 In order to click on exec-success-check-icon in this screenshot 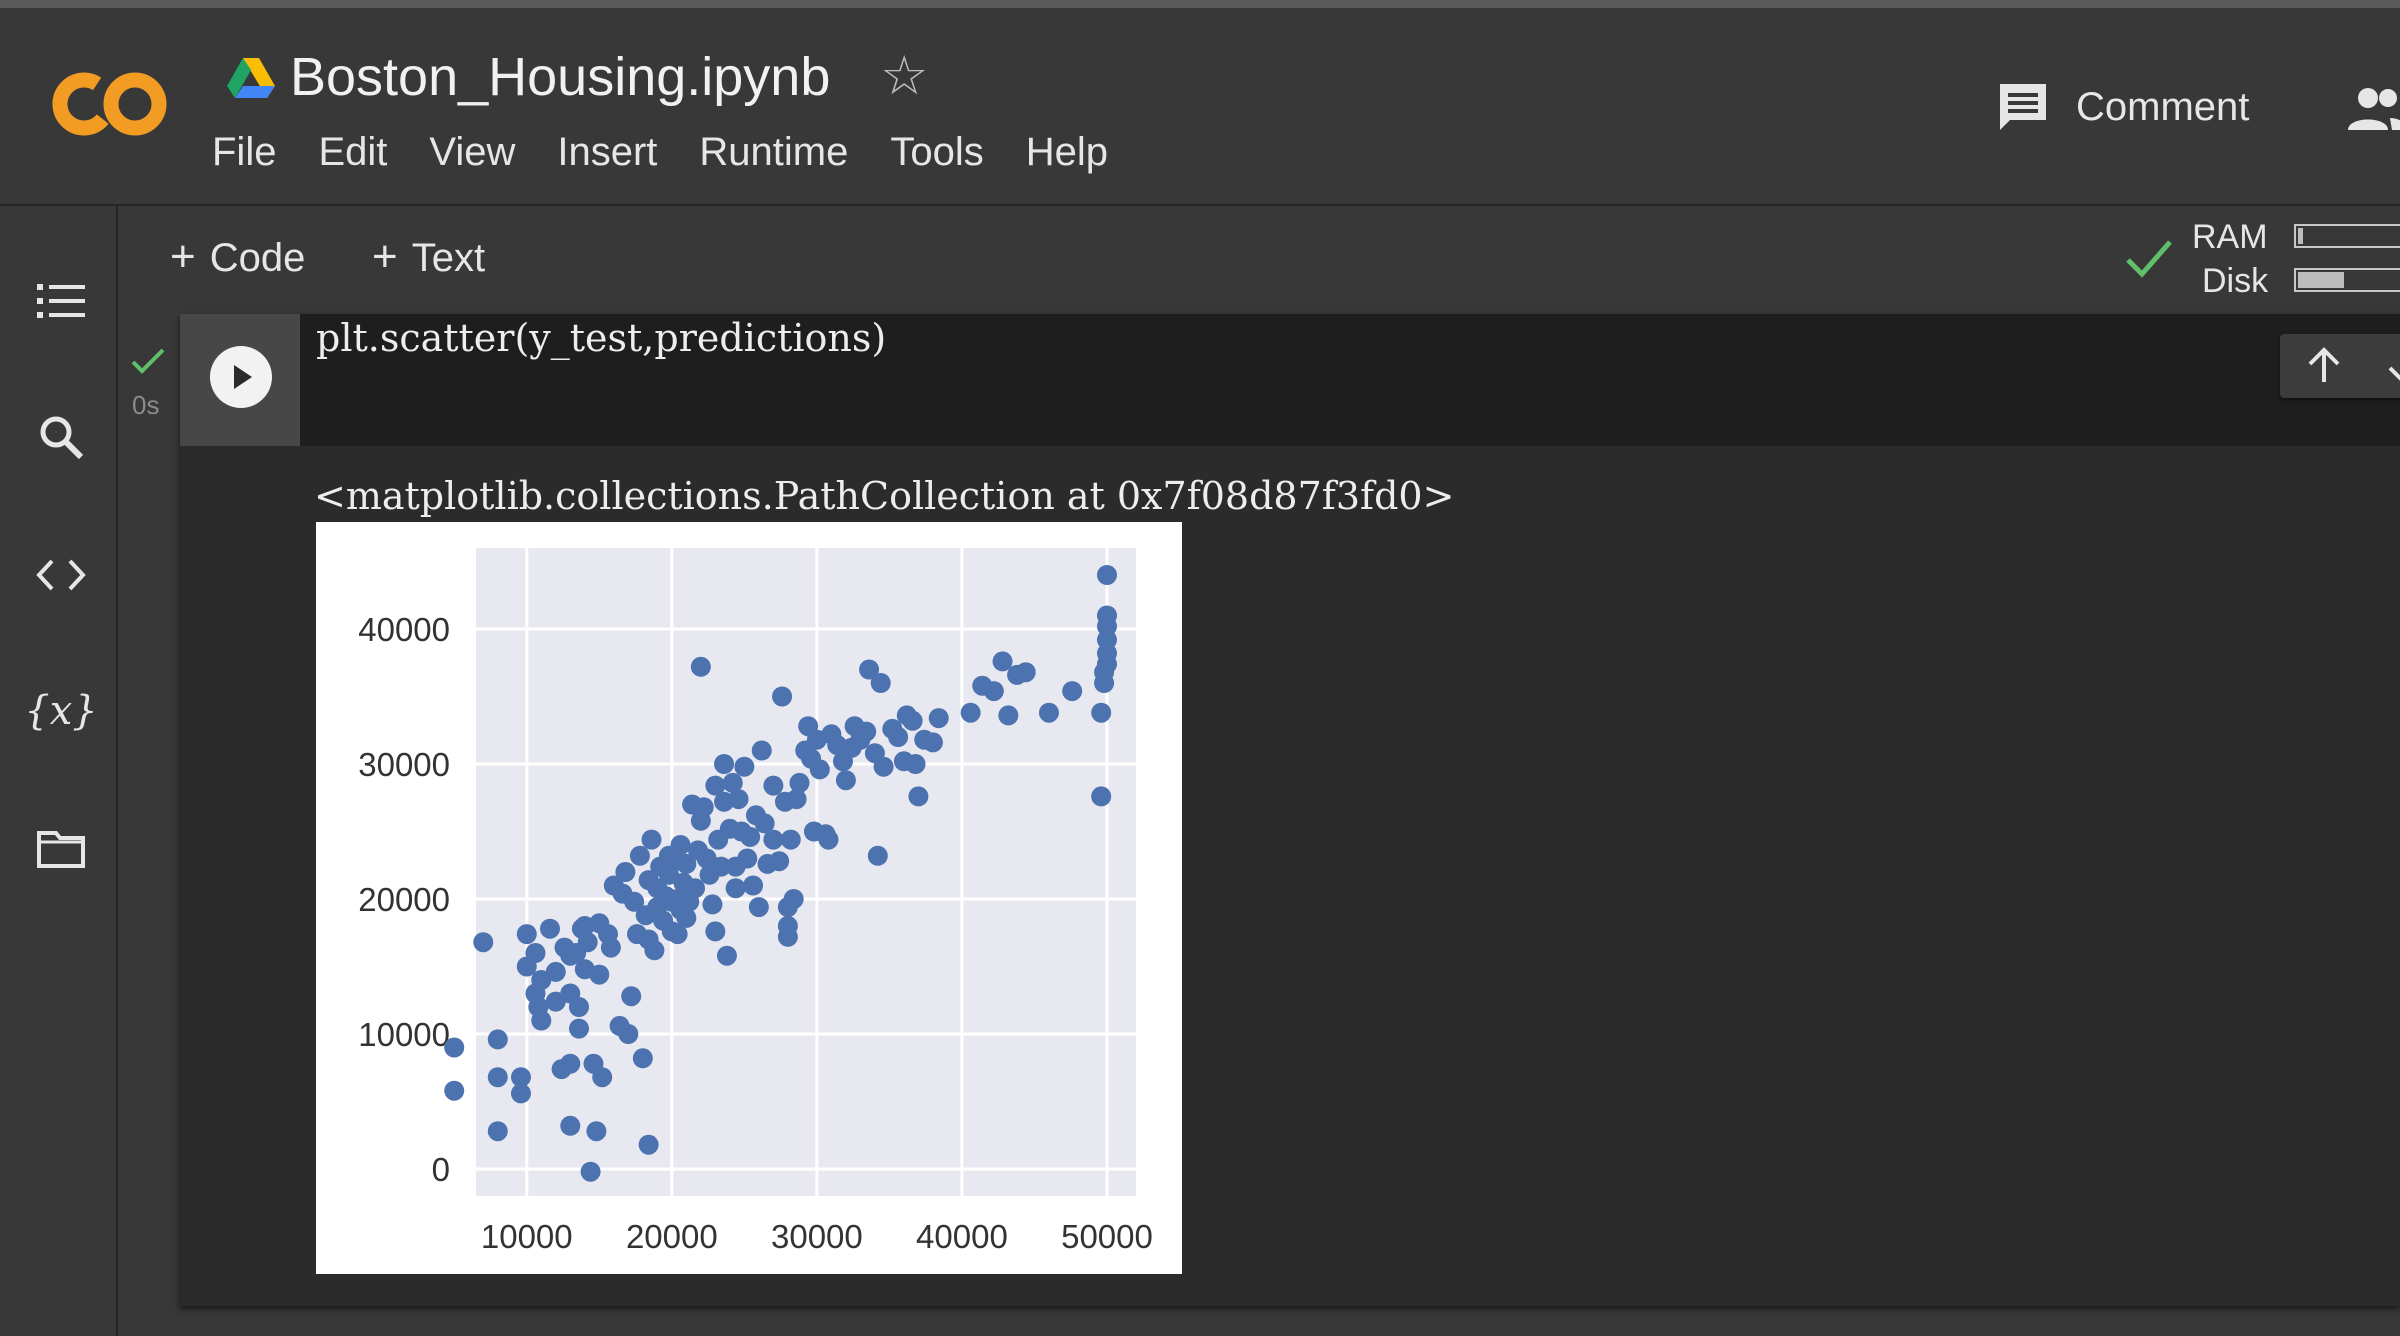, I will do `click(148, 361)`.